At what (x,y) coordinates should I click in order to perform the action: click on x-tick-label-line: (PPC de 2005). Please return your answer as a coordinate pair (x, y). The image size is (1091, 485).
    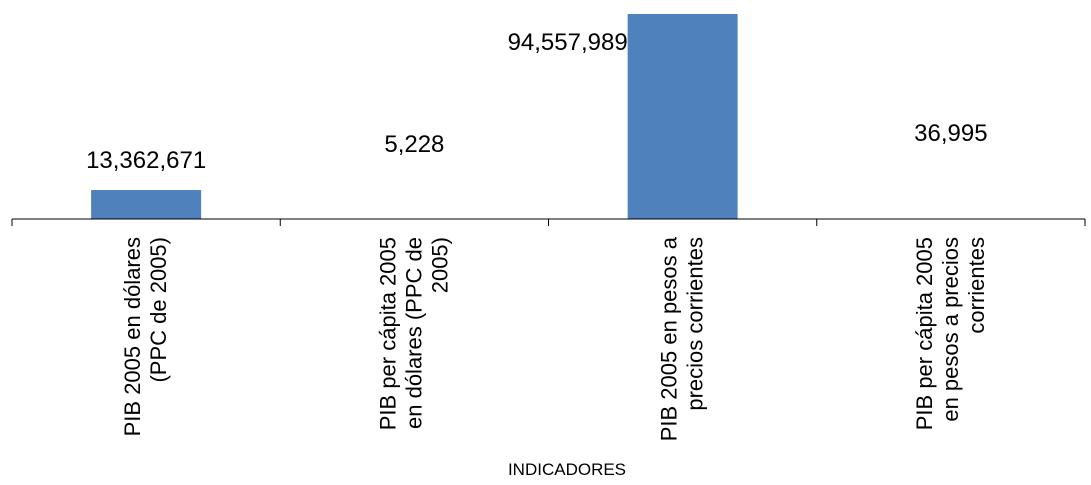
    Looking at the image, I should click on (158, 310).